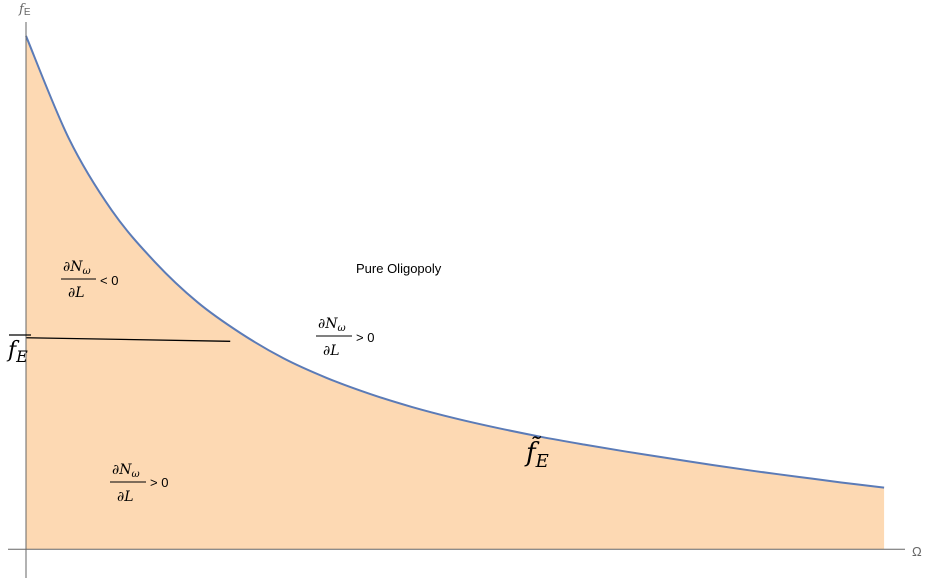 The height and width of the screenshot is (580, 927). Describe the element at coordinates (21, 356) in the screenshot. I see `threshold-label-sub: E` at that location.